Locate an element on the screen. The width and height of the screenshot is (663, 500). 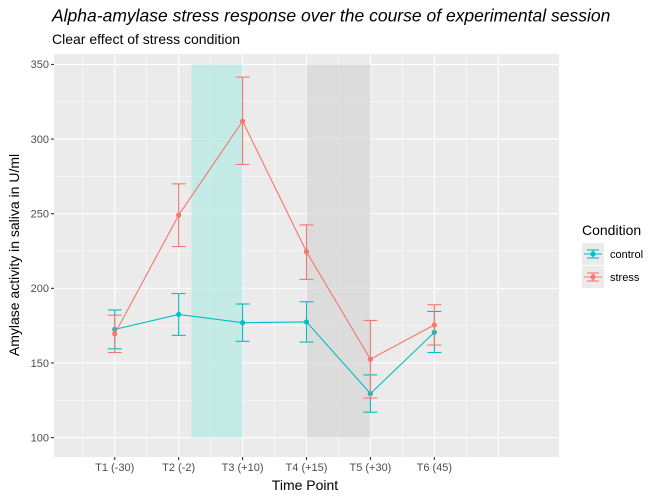
legend-label-stress: stress is located at coordinates (625, 278).